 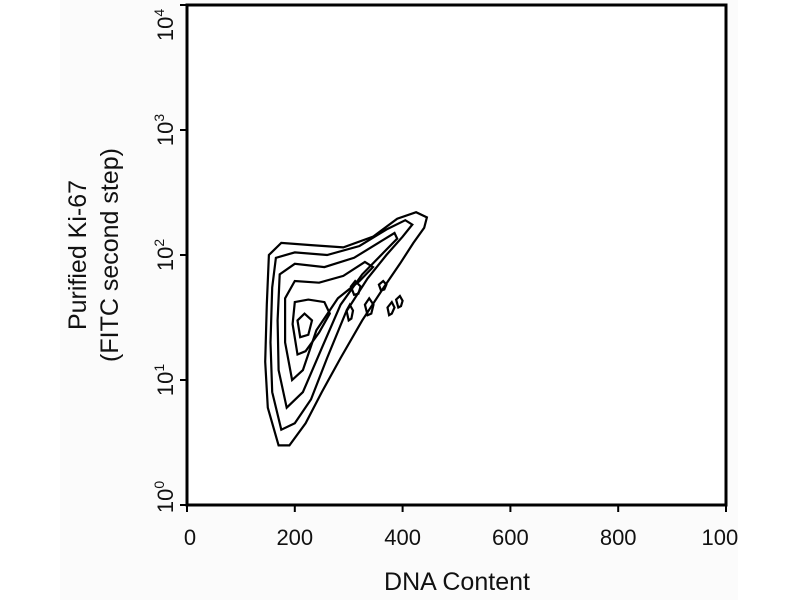 What do you see at coordinates (461, 527) in the screenshot?
I see `x-axis-ticks: 0 200 400 600 800 1000` at bounding box center [461, 527].